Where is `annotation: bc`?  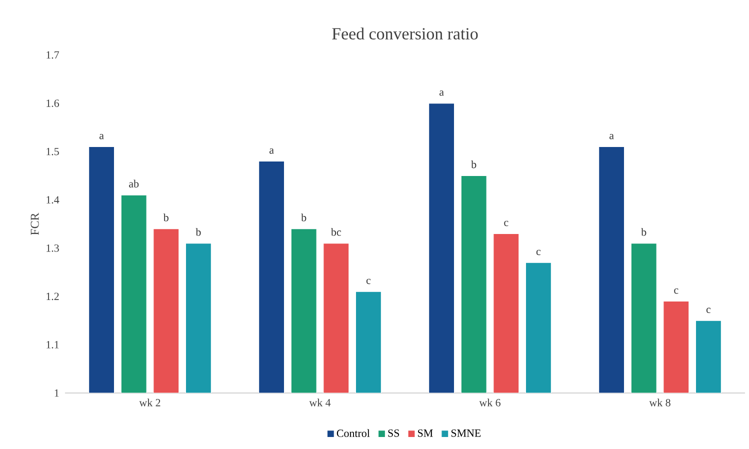 annotation: bc is located at coordinates (335, 232).